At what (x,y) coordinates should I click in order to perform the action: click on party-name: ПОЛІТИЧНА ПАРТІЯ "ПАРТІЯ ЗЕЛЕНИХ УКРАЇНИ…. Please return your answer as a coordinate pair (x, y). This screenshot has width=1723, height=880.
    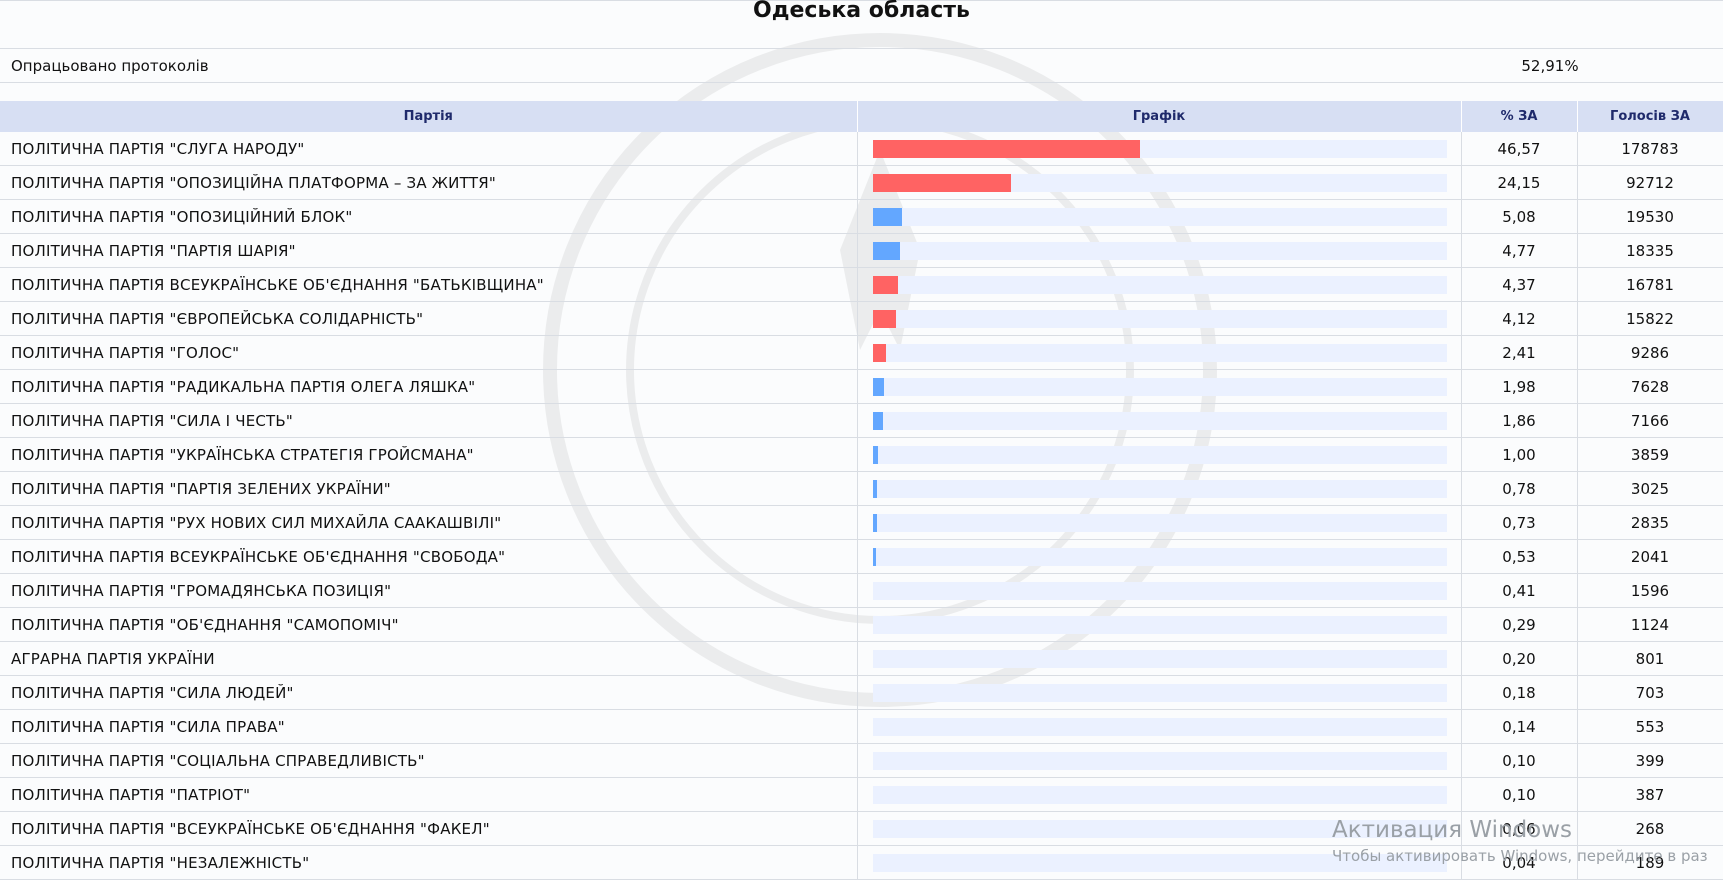
    Looking at the image, I should click on (428, 489).